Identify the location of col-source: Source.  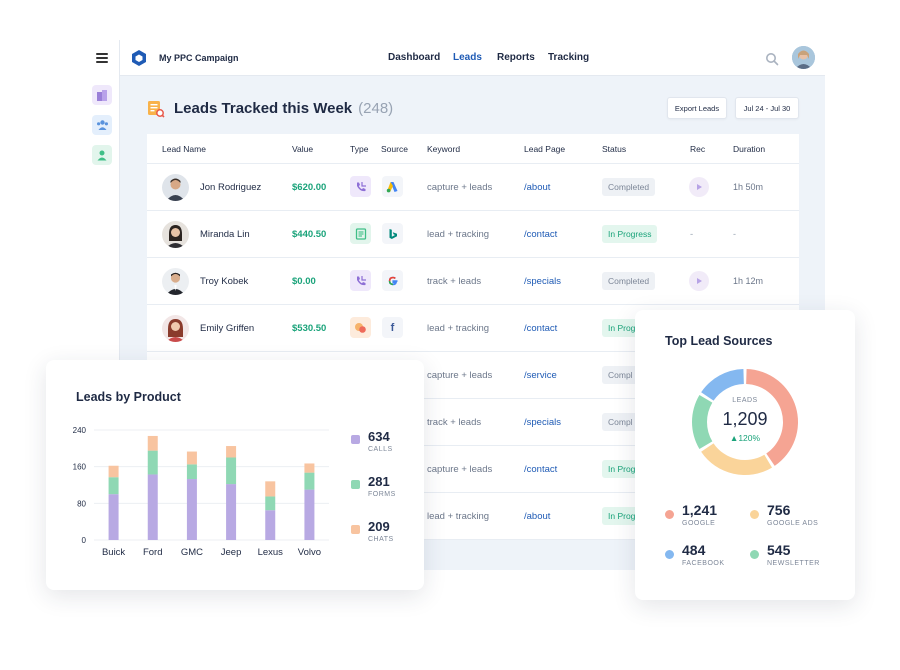
(394, 149).